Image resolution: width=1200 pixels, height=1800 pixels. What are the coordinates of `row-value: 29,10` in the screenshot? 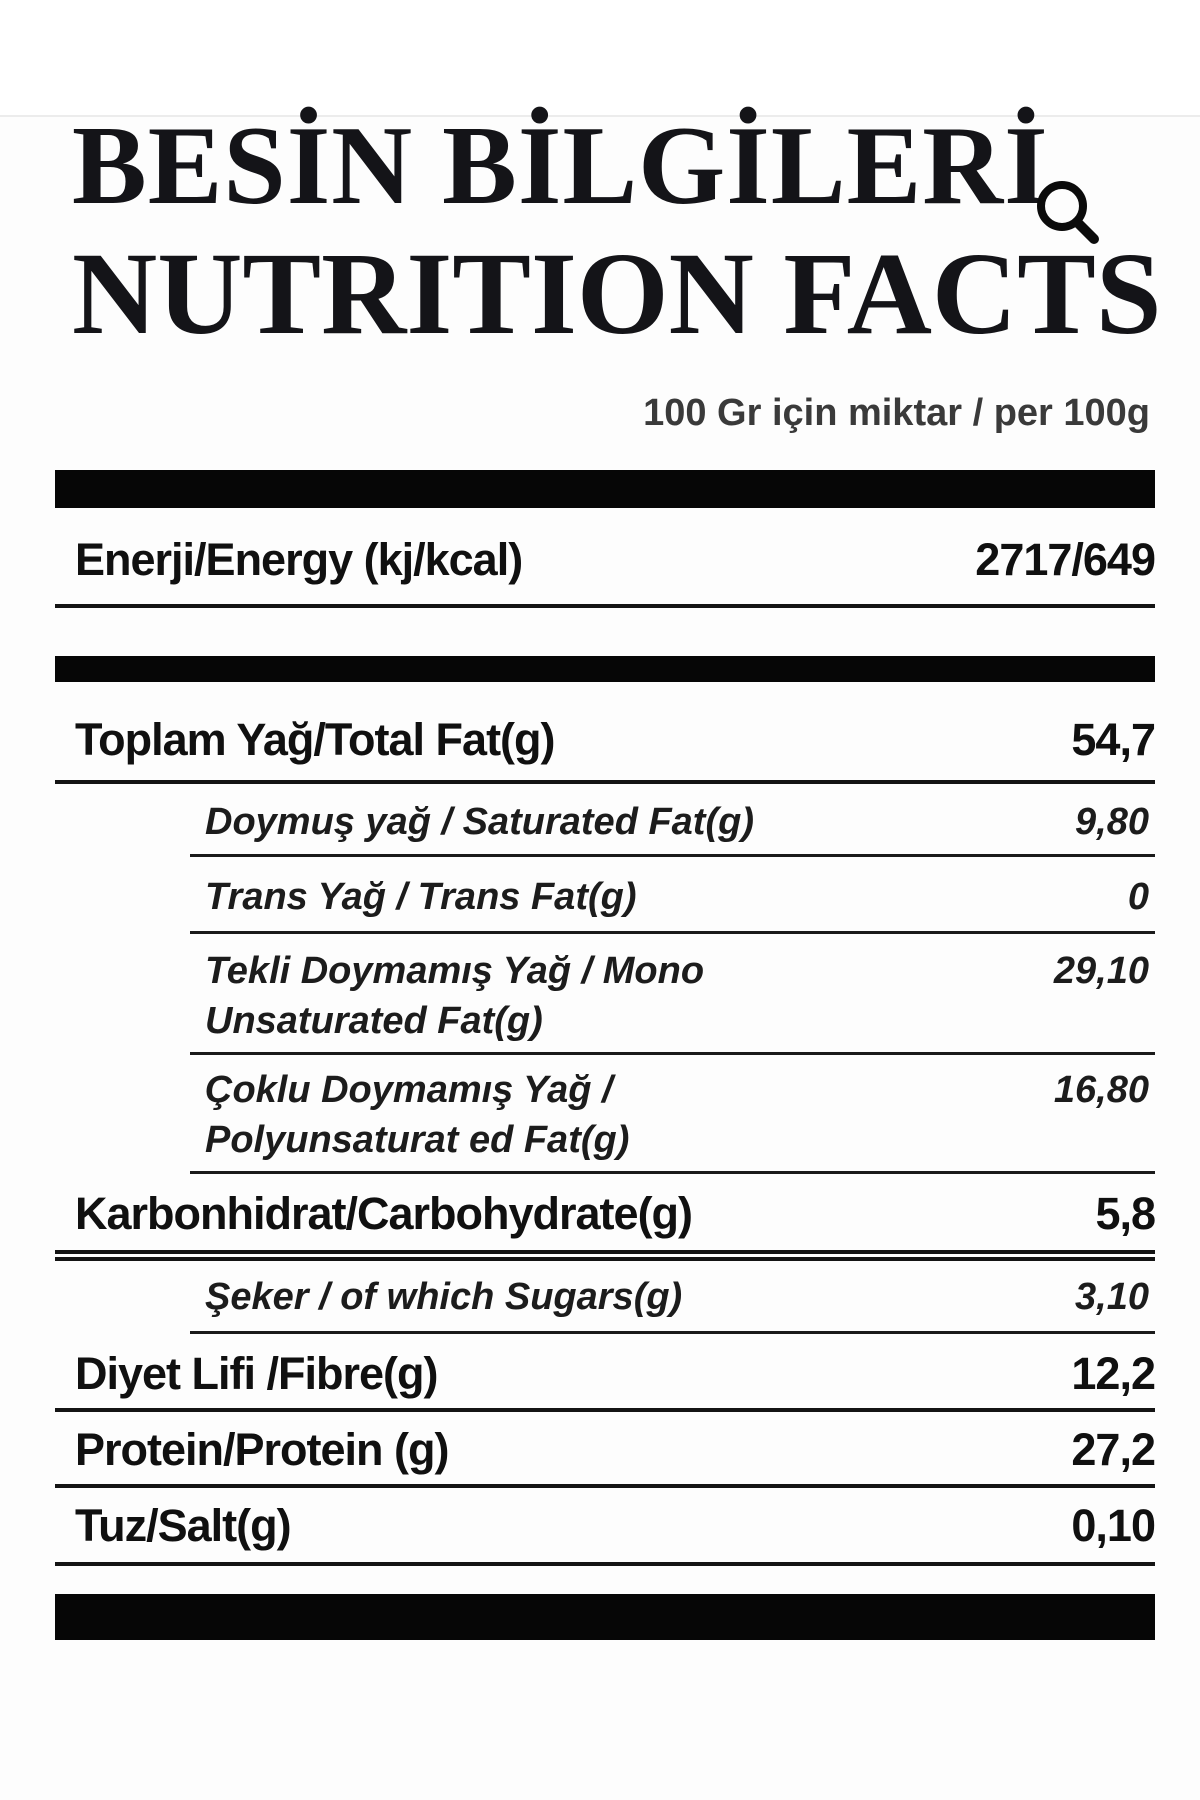 It's located at (1101, 971).